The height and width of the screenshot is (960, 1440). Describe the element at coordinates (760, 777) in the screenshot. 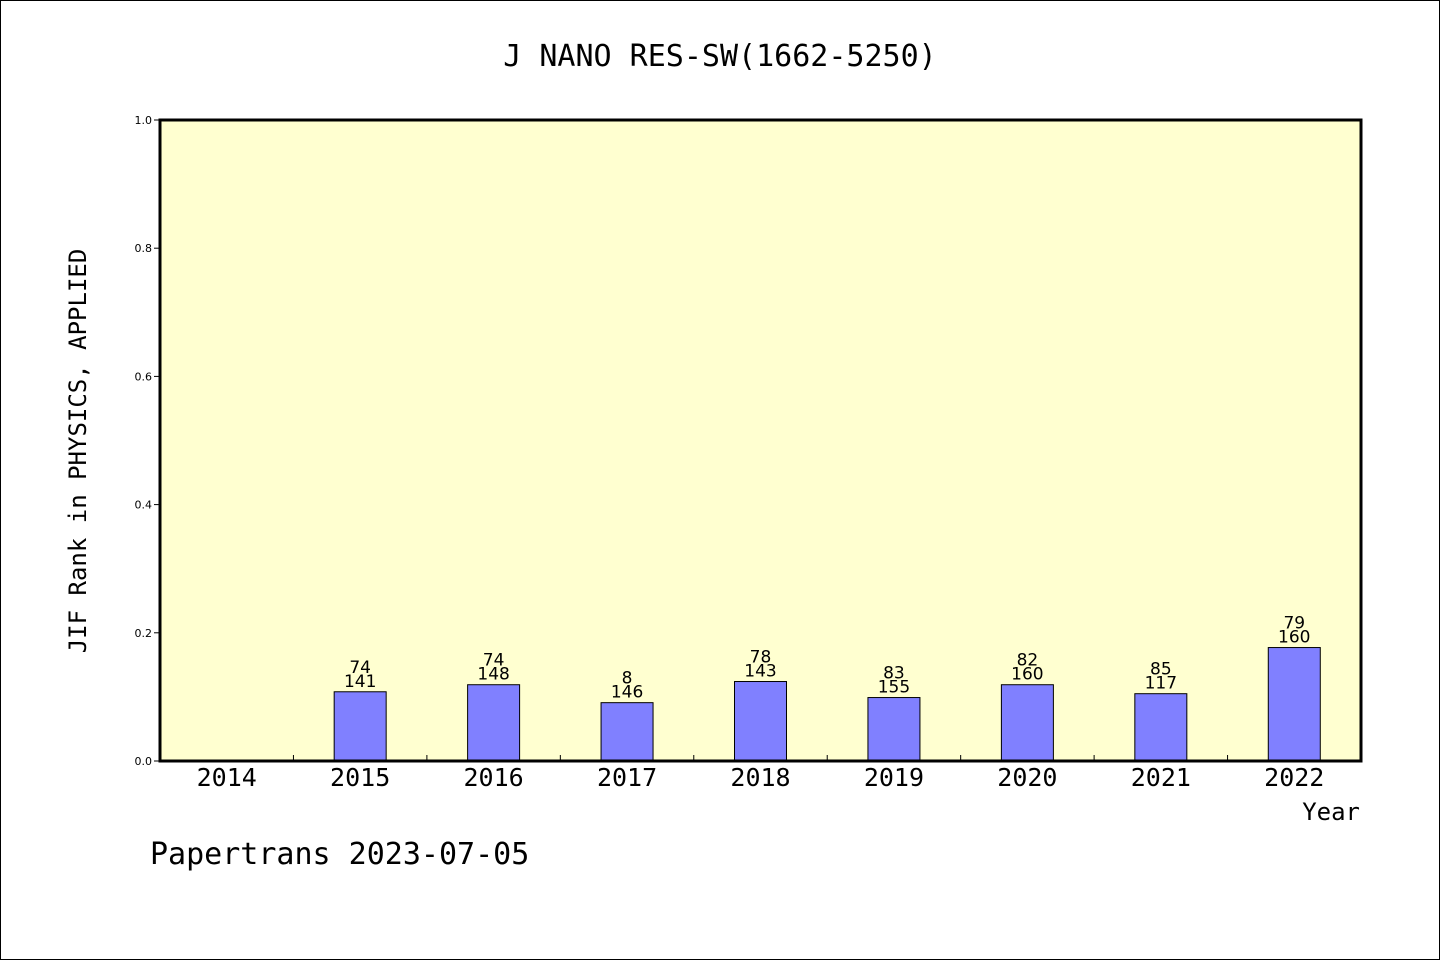

I see `x-tick-label: 2018` at that location.